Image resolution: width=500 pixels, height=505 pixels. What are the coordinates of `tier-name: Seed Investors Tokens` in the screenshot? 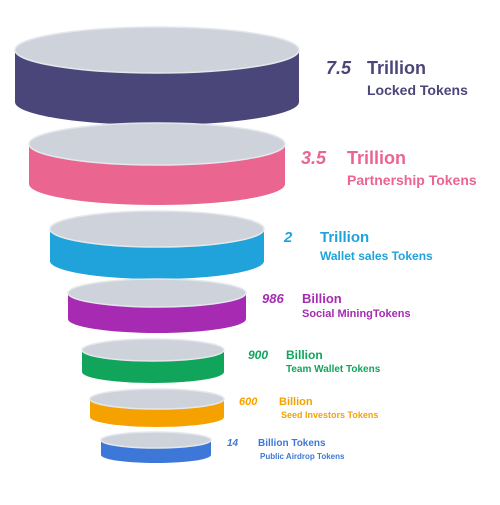 It's located at (329, 415).